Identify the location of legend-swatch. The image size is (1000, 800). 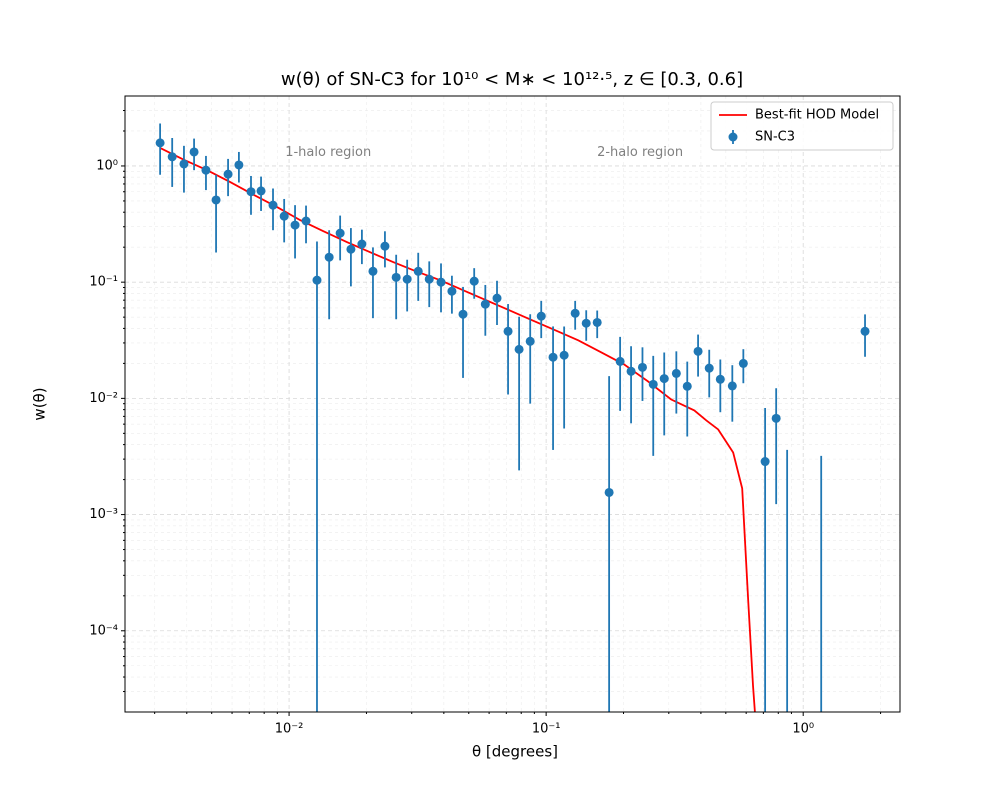
(733, 137).